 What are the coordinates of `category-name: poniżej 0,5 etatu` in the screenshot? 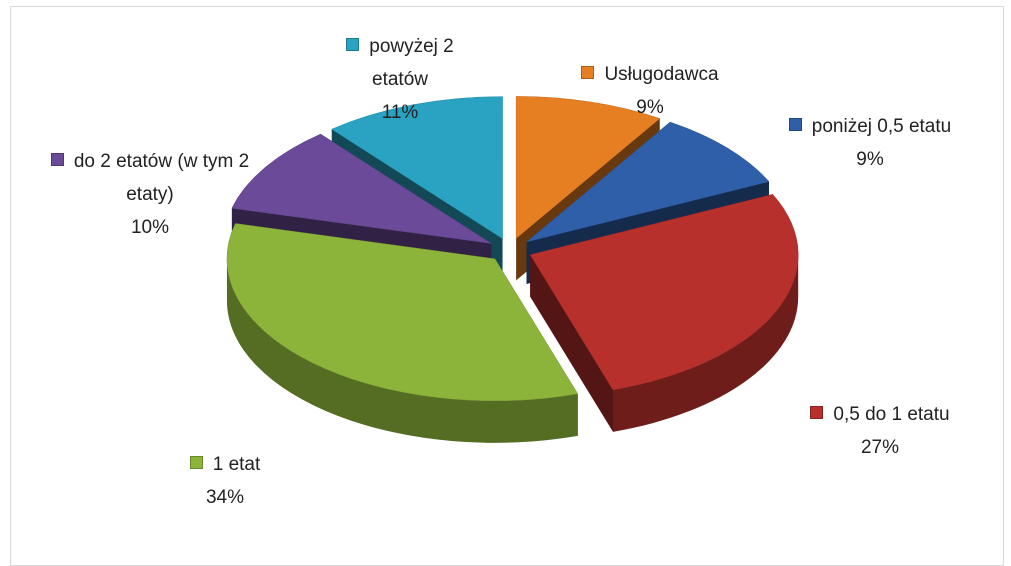 It's located at (881, 126).